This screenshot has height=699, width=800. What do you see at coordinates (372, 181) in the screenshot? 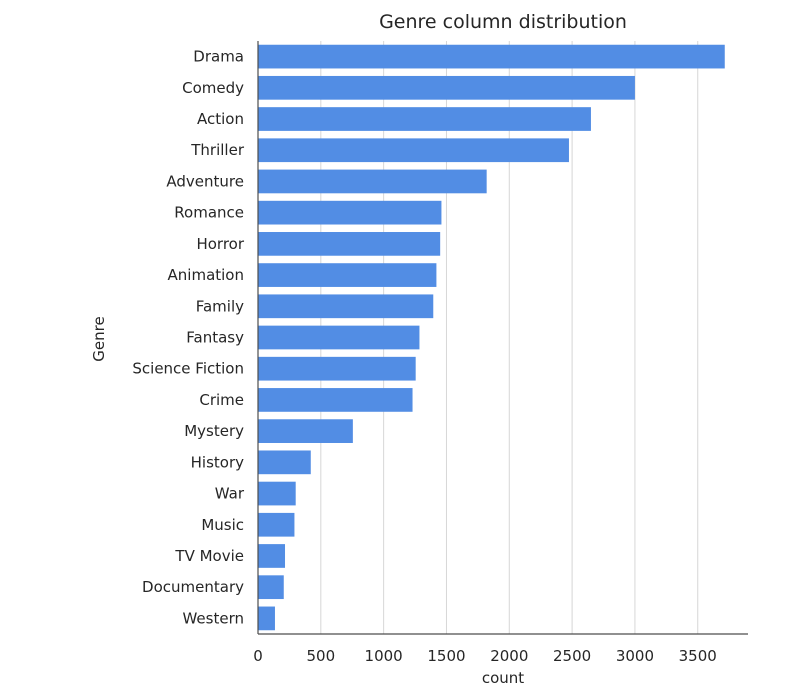
I see `bar-adventure` at bounding box center [372, 181].